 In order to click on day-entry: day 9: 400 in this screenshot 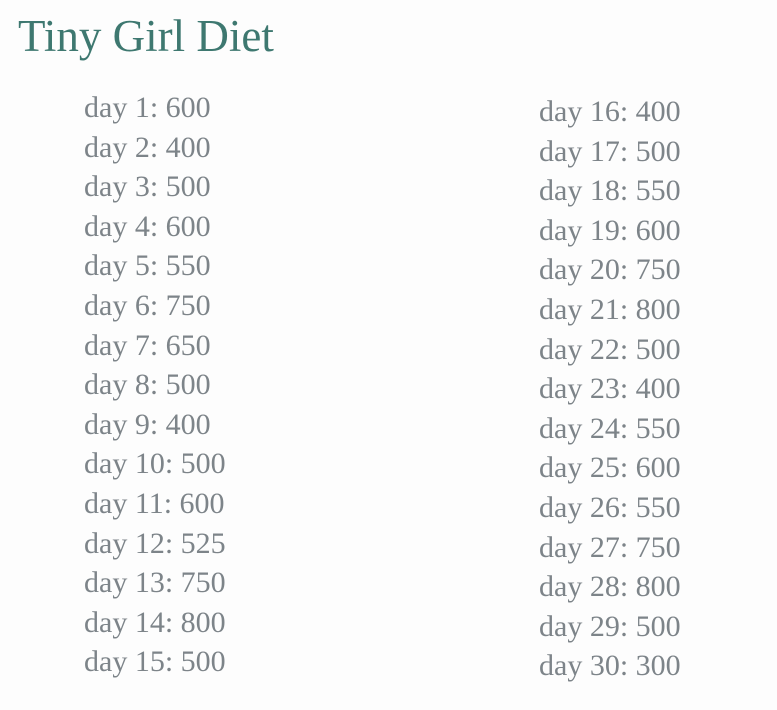, I will do `click(147, 424)`.